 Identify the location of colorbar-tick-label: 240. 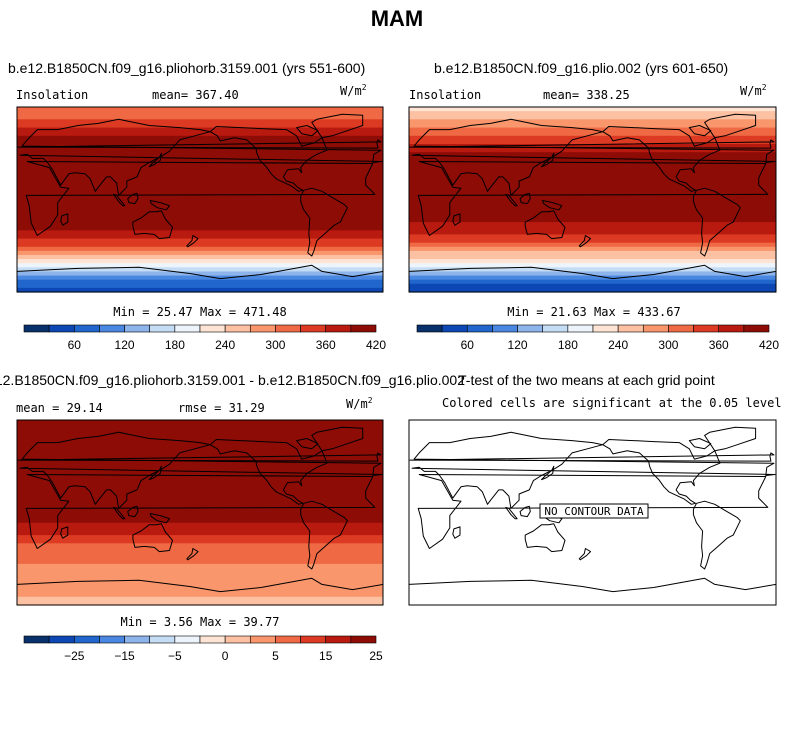
(225, 345).